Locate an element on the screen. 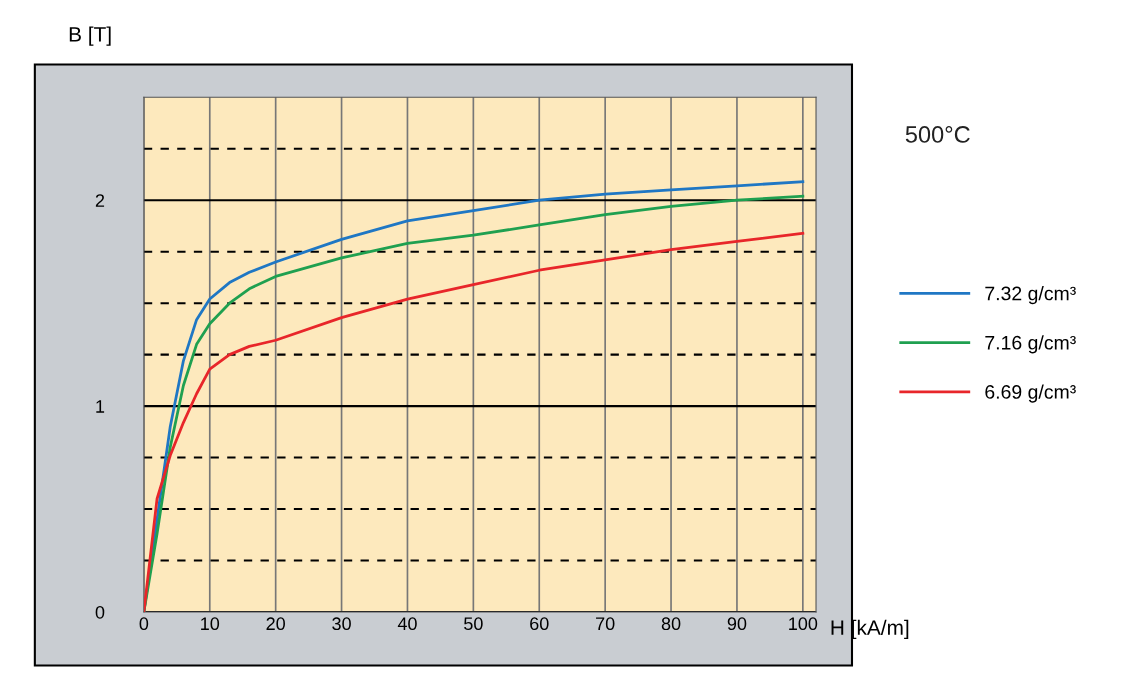 This screenshot has width=1124, height=679. legend-label: 7.16 g/cm³ is located at coordinates (1030, 344).